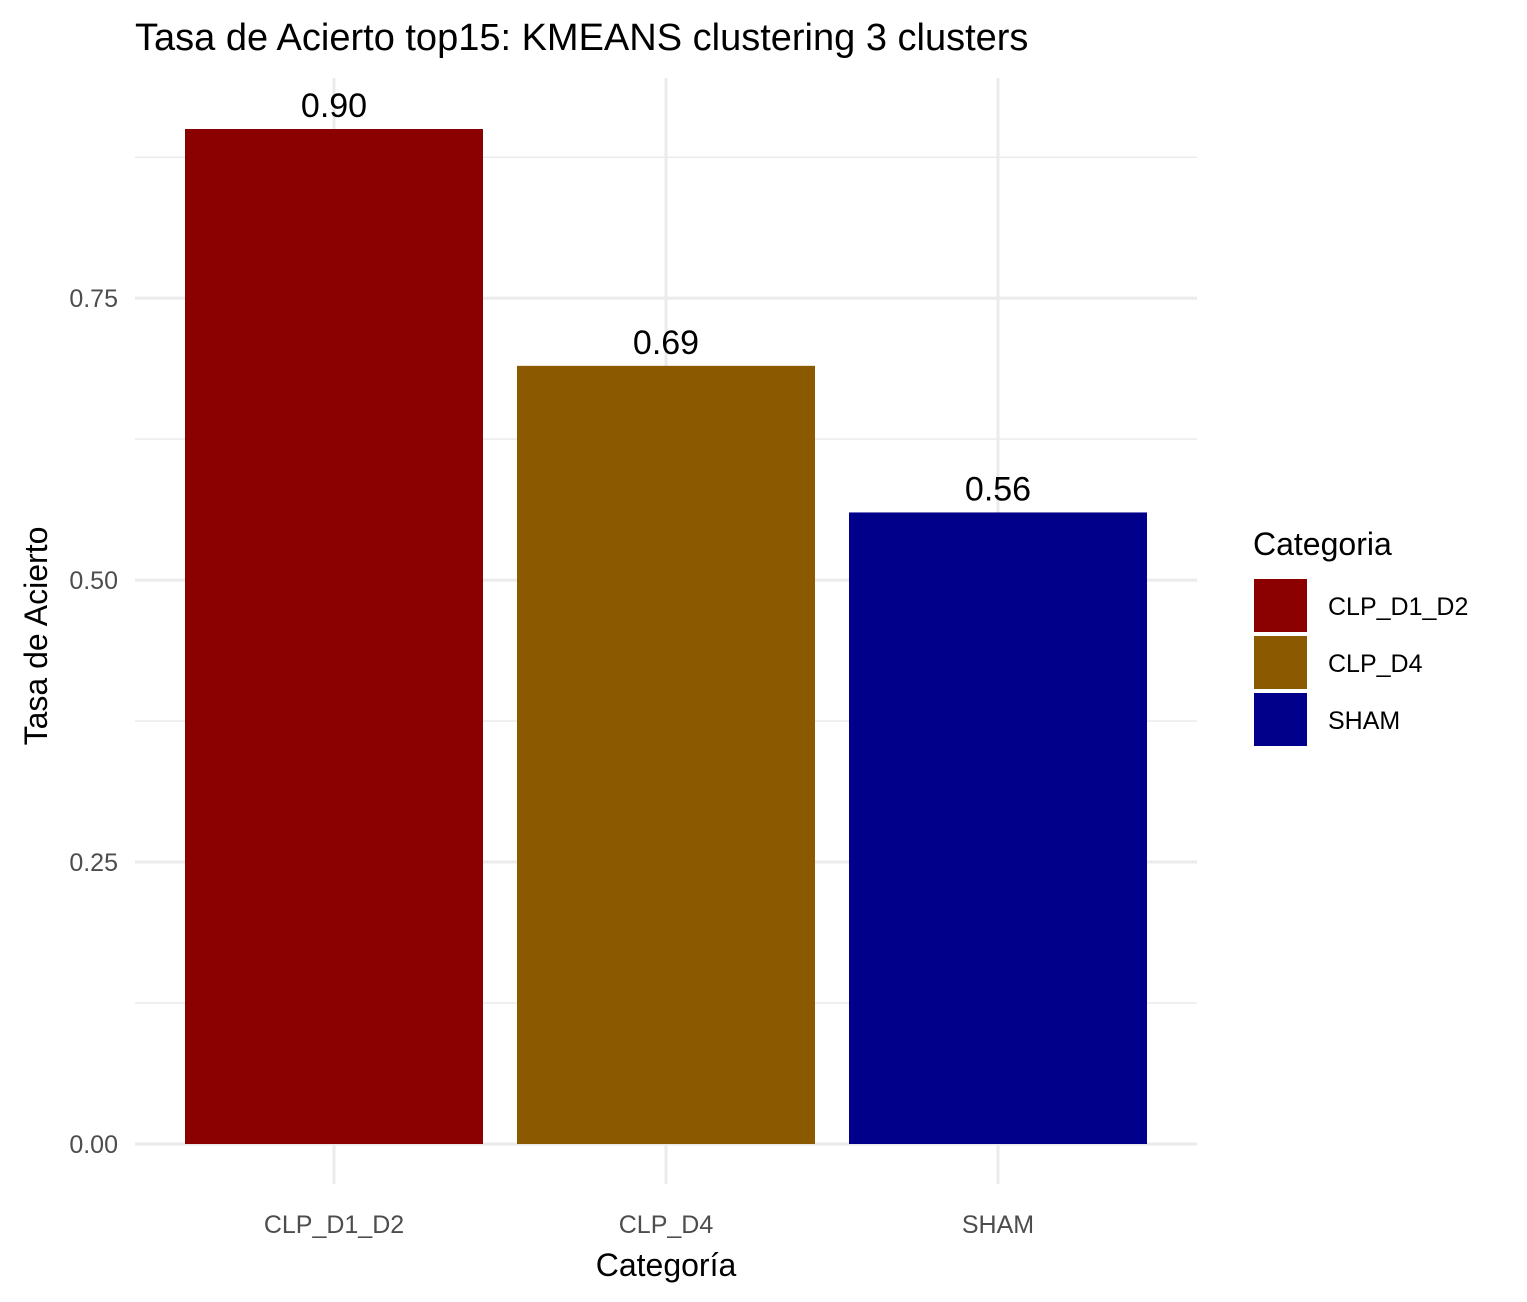 The image size is (1527, 1302). Describe the element at coordinates (1398, 607) in the screenshot. I see `legend-label: CLP_D1_D2` at that location.